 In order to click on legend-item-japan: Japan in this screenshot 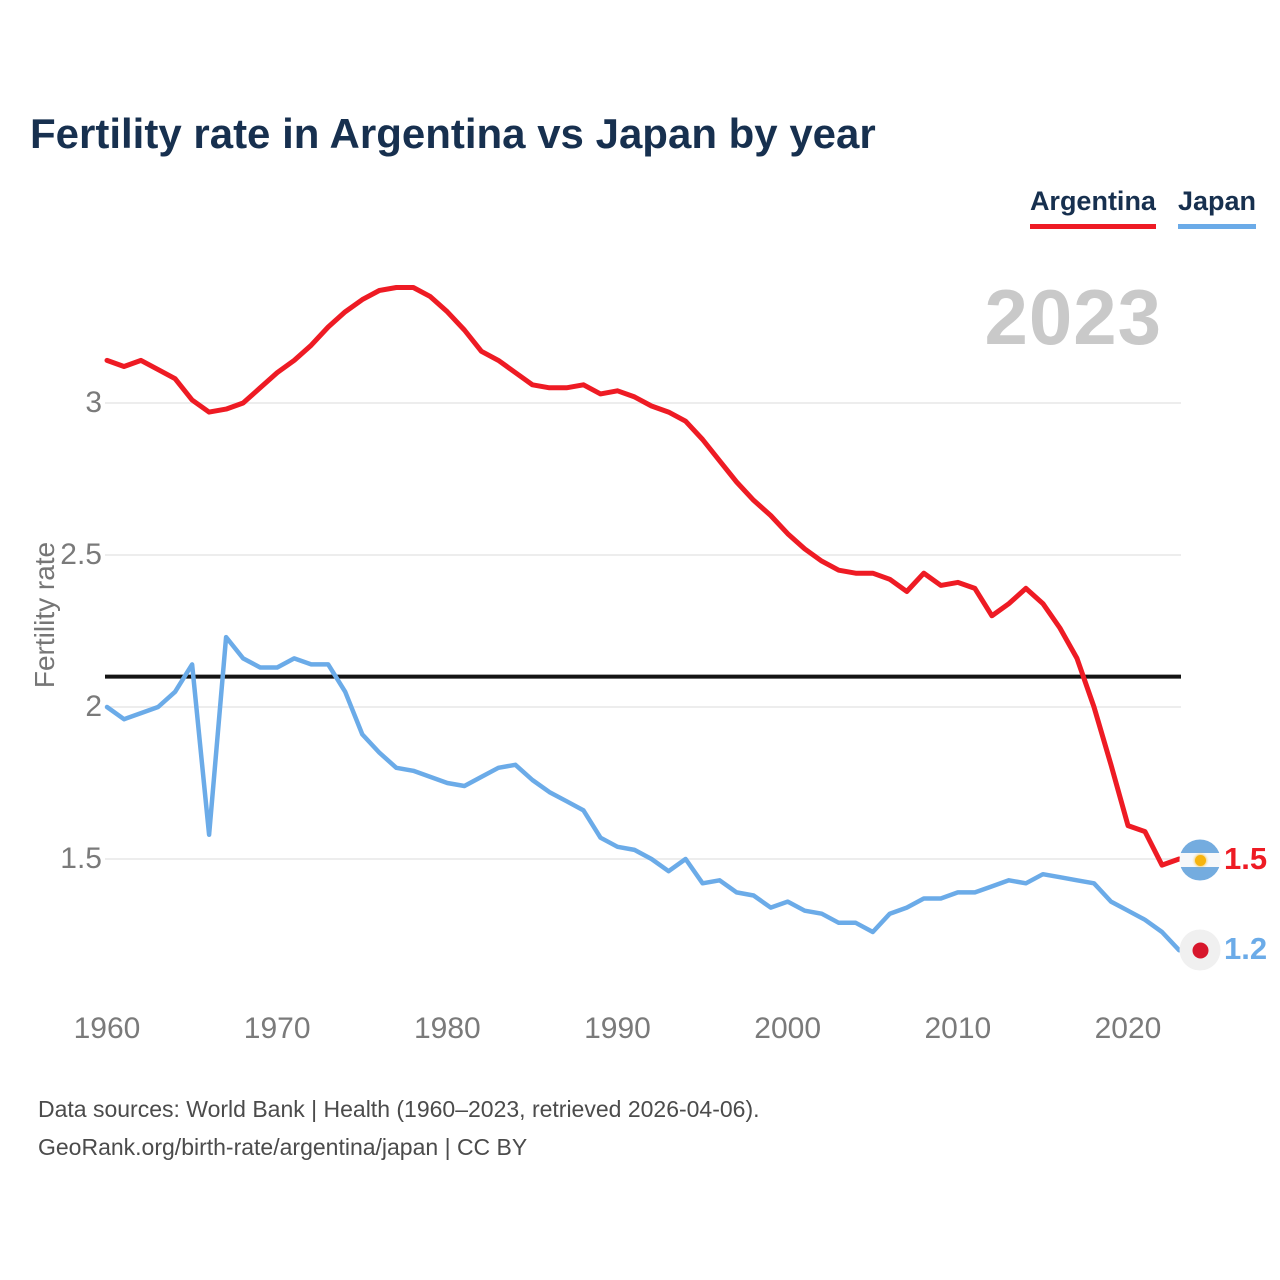, I will do `click(1216, 207)`.